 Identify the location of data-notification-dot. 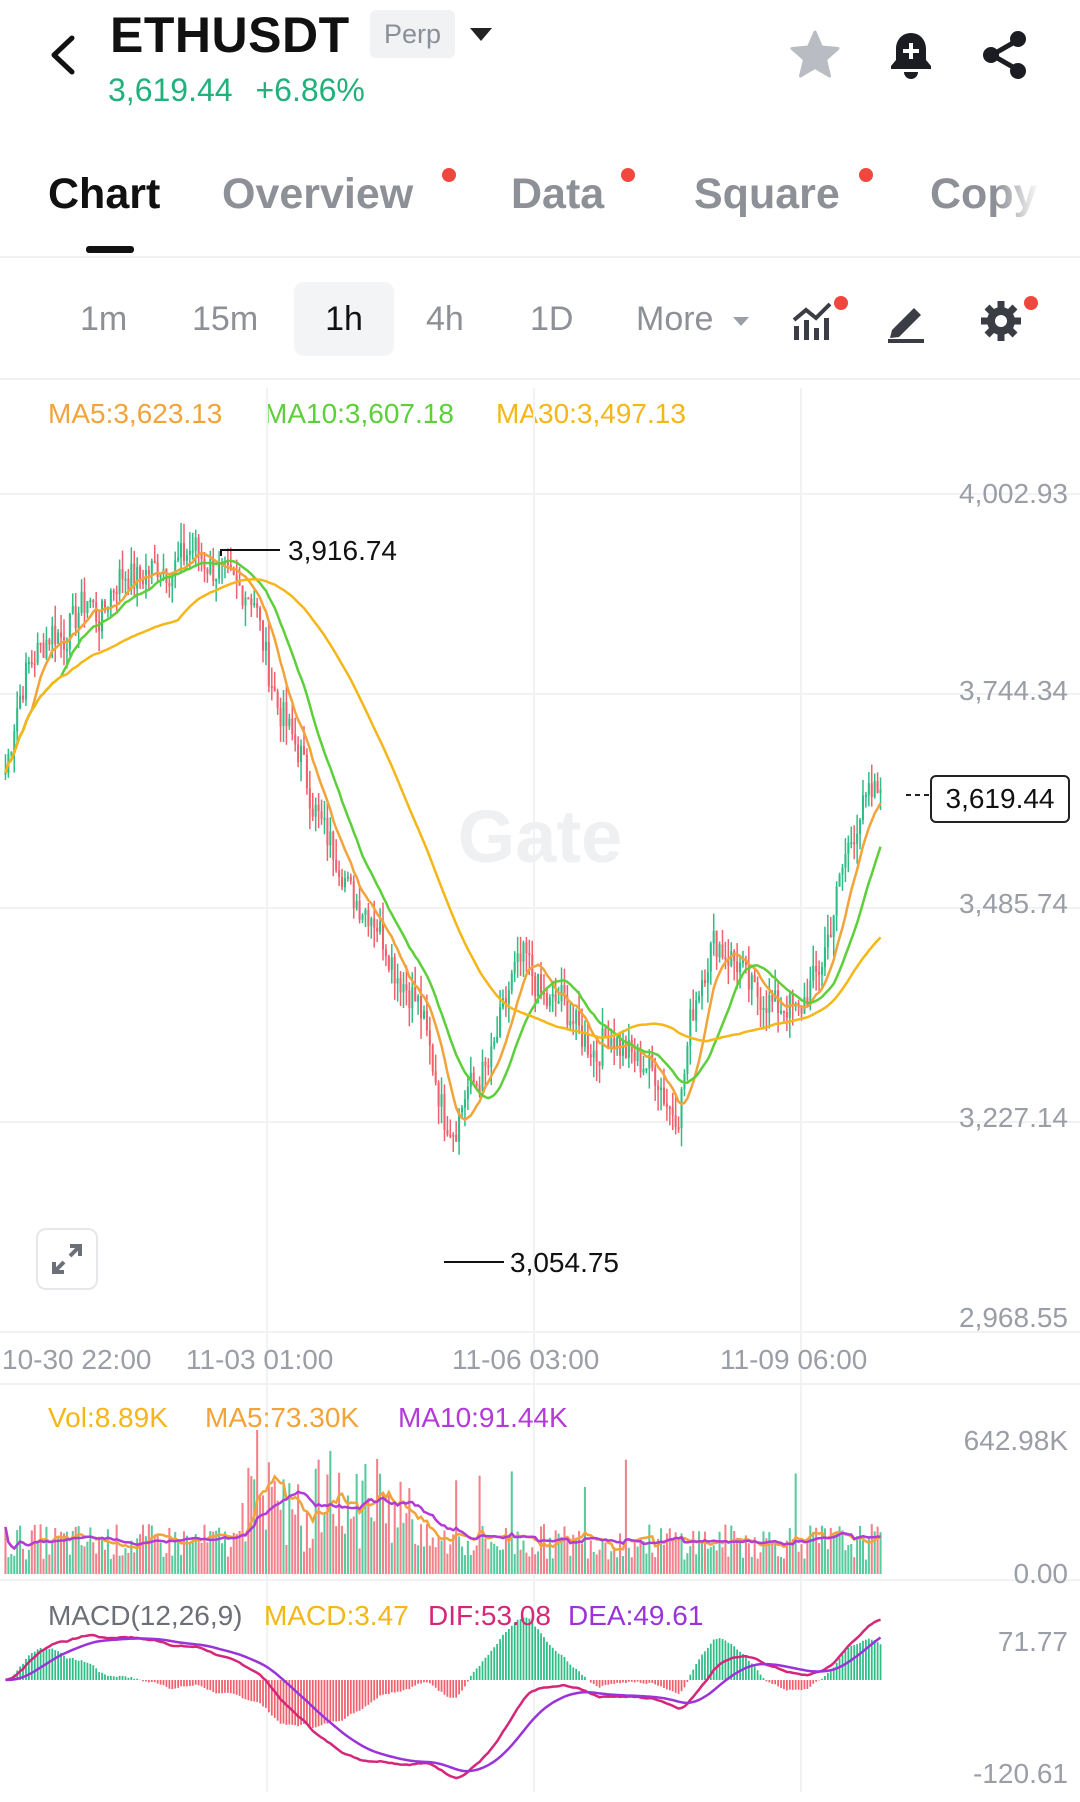
(628, 175).